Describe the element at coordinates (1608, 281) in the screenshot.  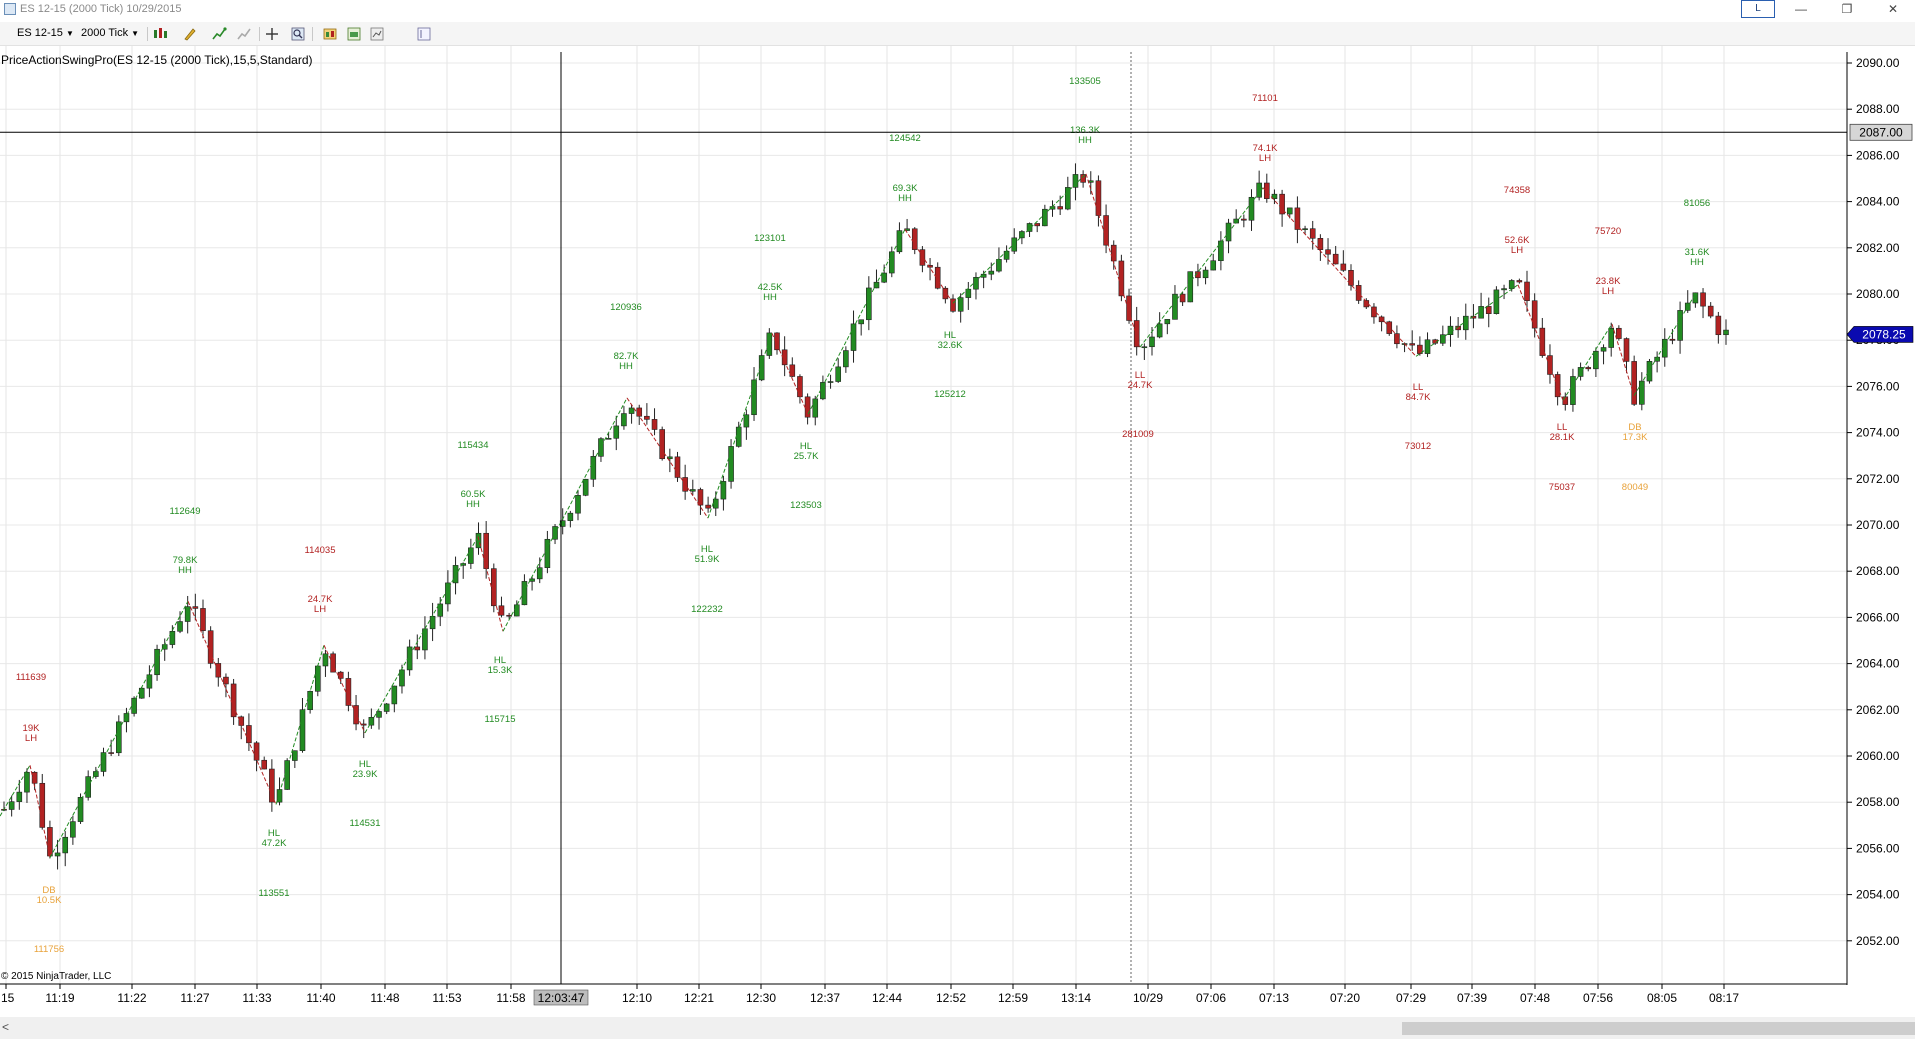
I see `swing-label: 23.8K` at that location.